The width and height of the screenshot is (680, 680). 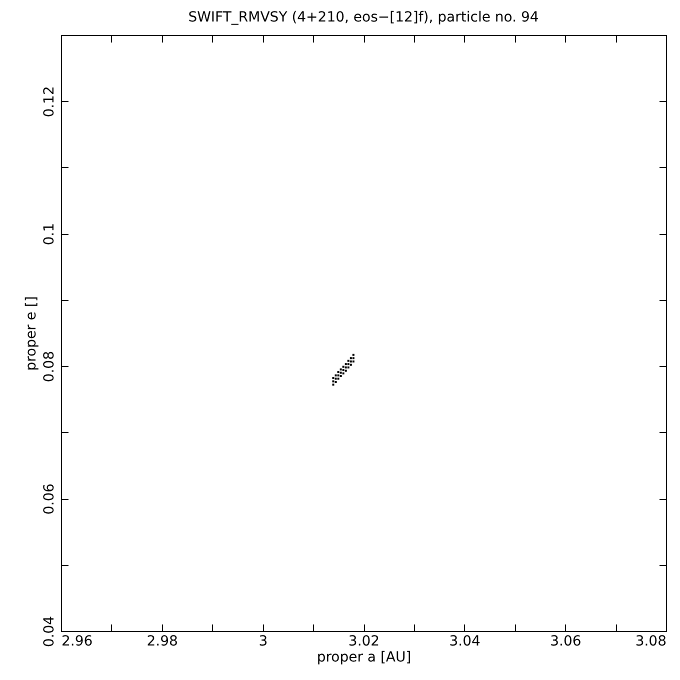 What do you see at coordinates (77, 642) in the screenshot?
I see `x-tick-label: 2.96` at bounding box center [77, 642].